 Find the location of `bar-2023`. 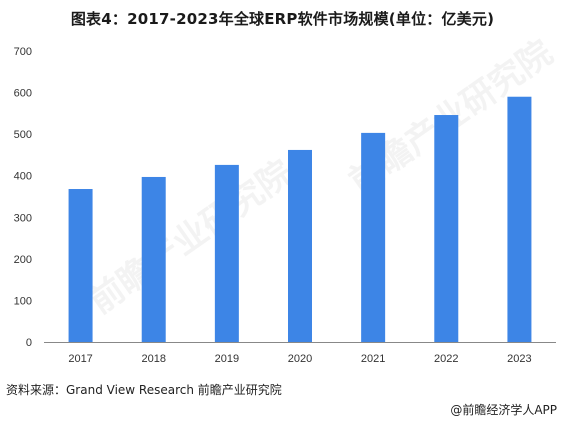

bar-2023 is located at coordinates (519, 219).